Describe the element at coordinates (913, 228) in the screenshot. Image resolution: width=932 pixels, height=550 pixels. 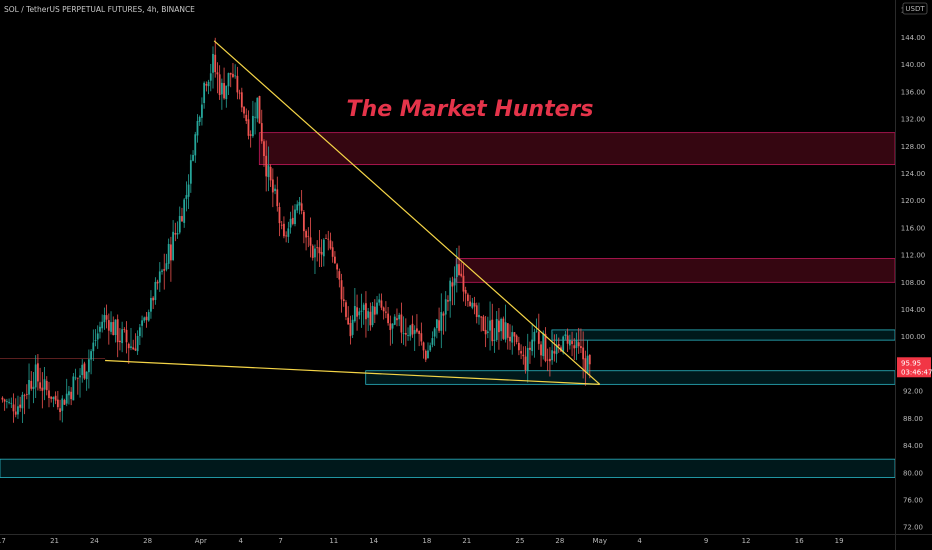
I see `price-tick-label: 116.00` at that location.